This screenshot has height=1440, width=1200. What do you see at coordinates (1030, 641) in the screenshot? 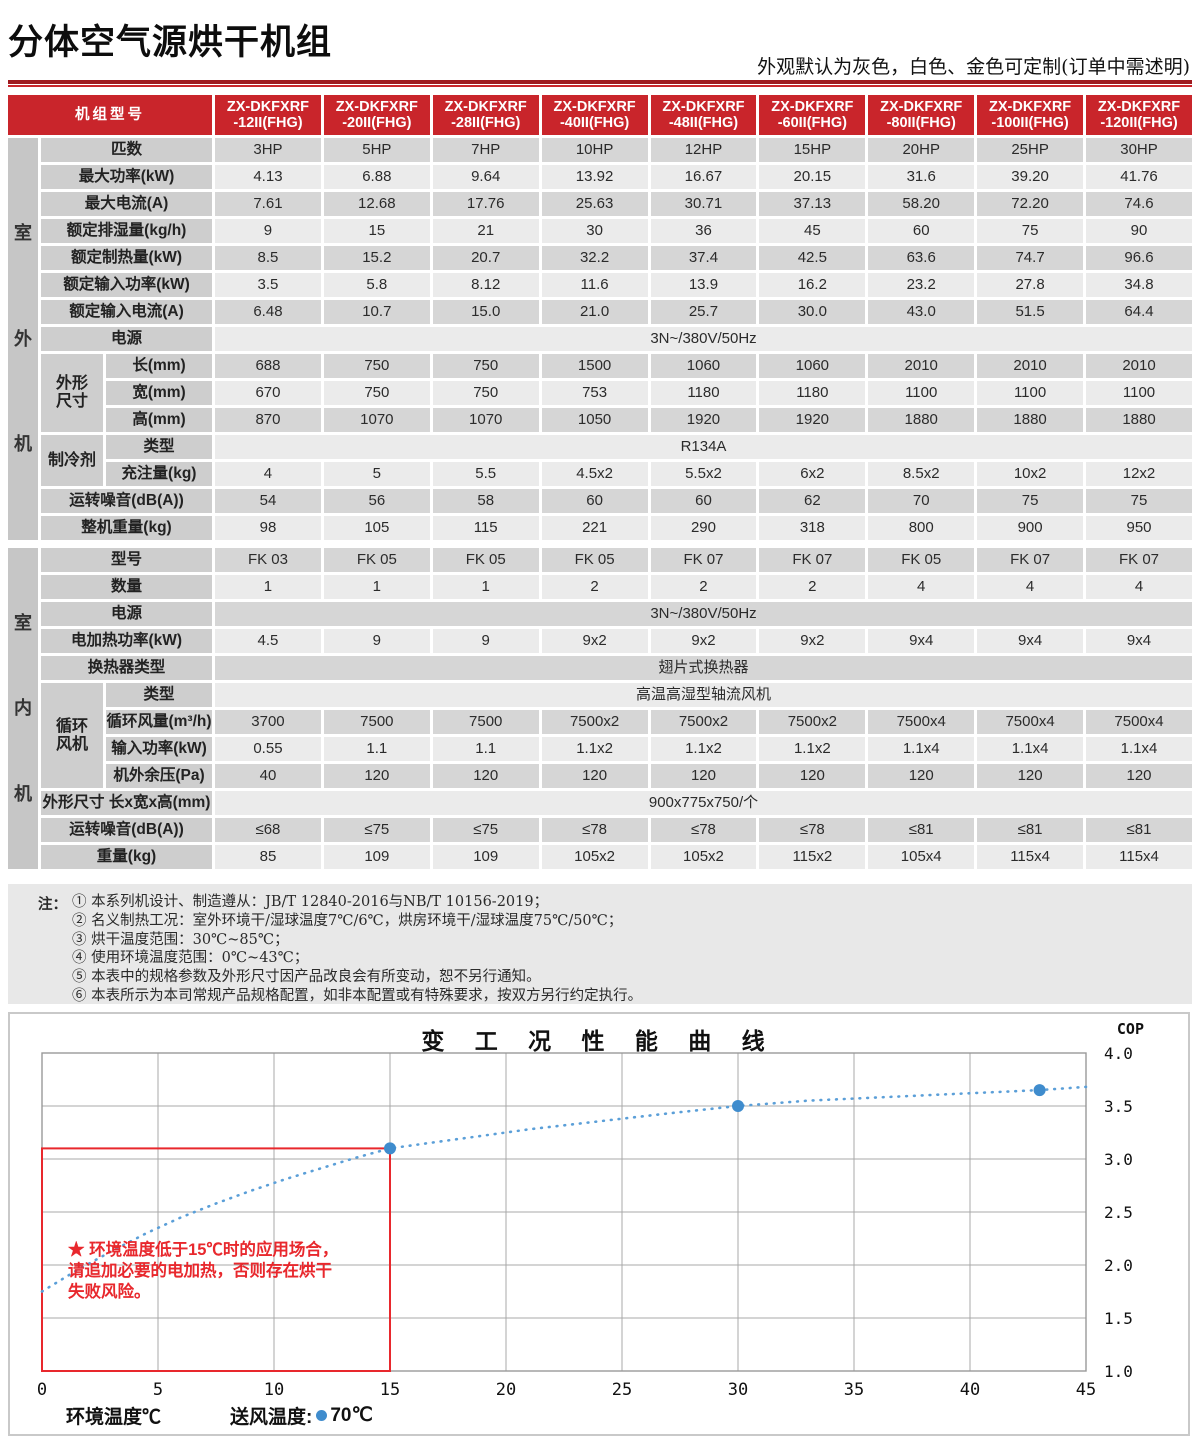
I see `table-cell-value: 9x4` at bounding box center [1030, 641].